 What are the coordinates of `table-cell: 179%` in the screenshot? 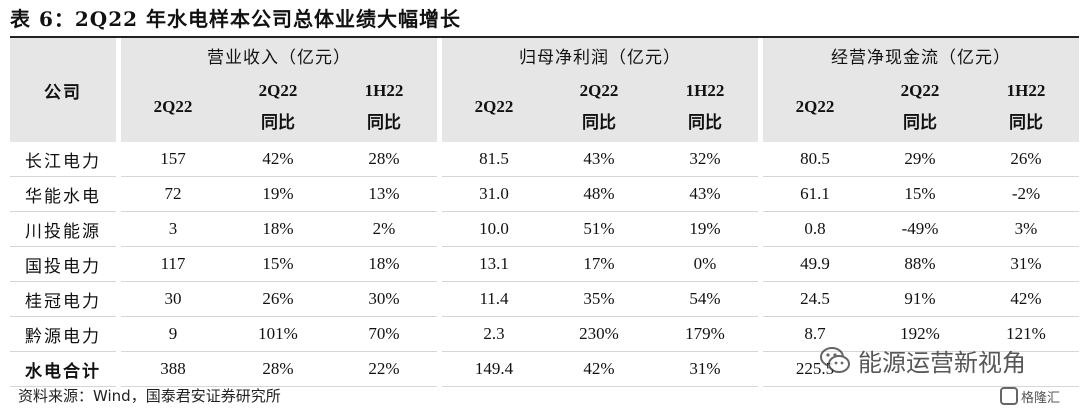 It's located at (705, 334).